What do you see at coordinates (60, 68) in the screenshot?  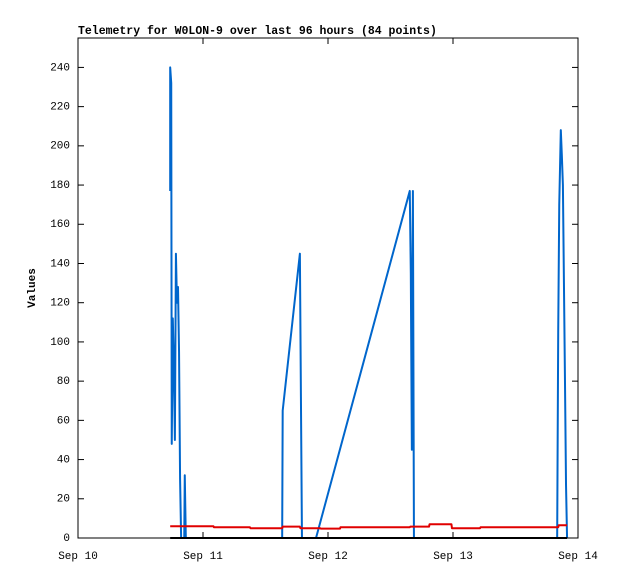 I see `y-tick-label: 240` at bounding box center [60, 68].